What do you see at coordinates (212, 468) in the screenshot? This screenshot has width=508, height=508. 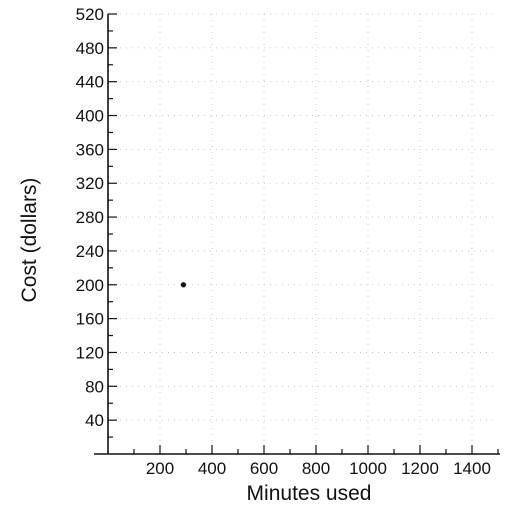 I see `x-tick-label: 400` at bounding box center [212, 468].